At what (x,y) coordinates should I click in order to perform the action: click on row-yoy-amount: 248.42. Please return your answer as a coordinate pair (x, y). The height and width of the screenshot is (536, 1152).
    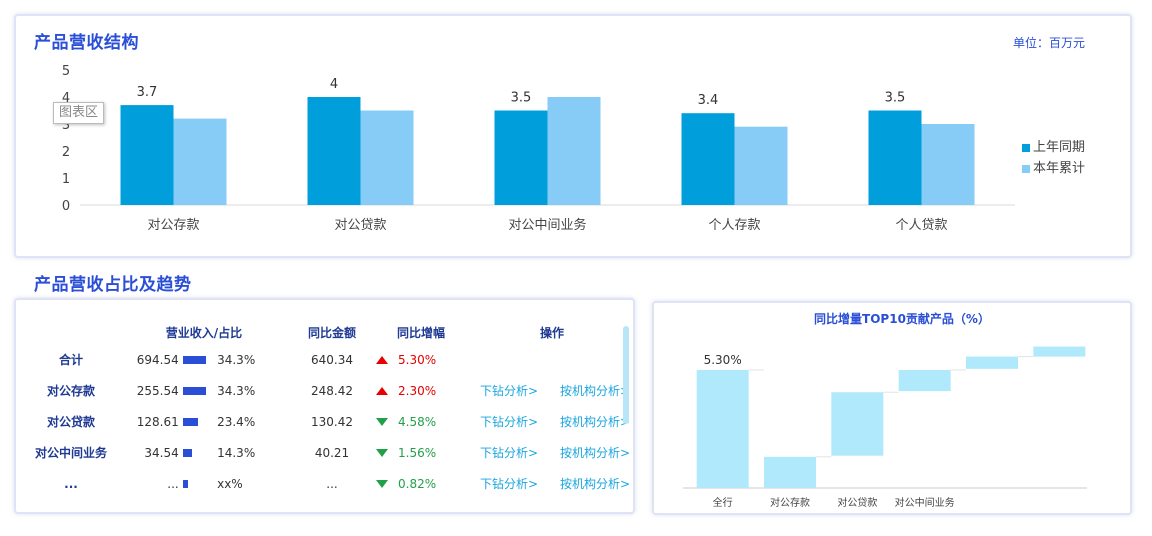
    Looking at the image, I should click on (332, 390).